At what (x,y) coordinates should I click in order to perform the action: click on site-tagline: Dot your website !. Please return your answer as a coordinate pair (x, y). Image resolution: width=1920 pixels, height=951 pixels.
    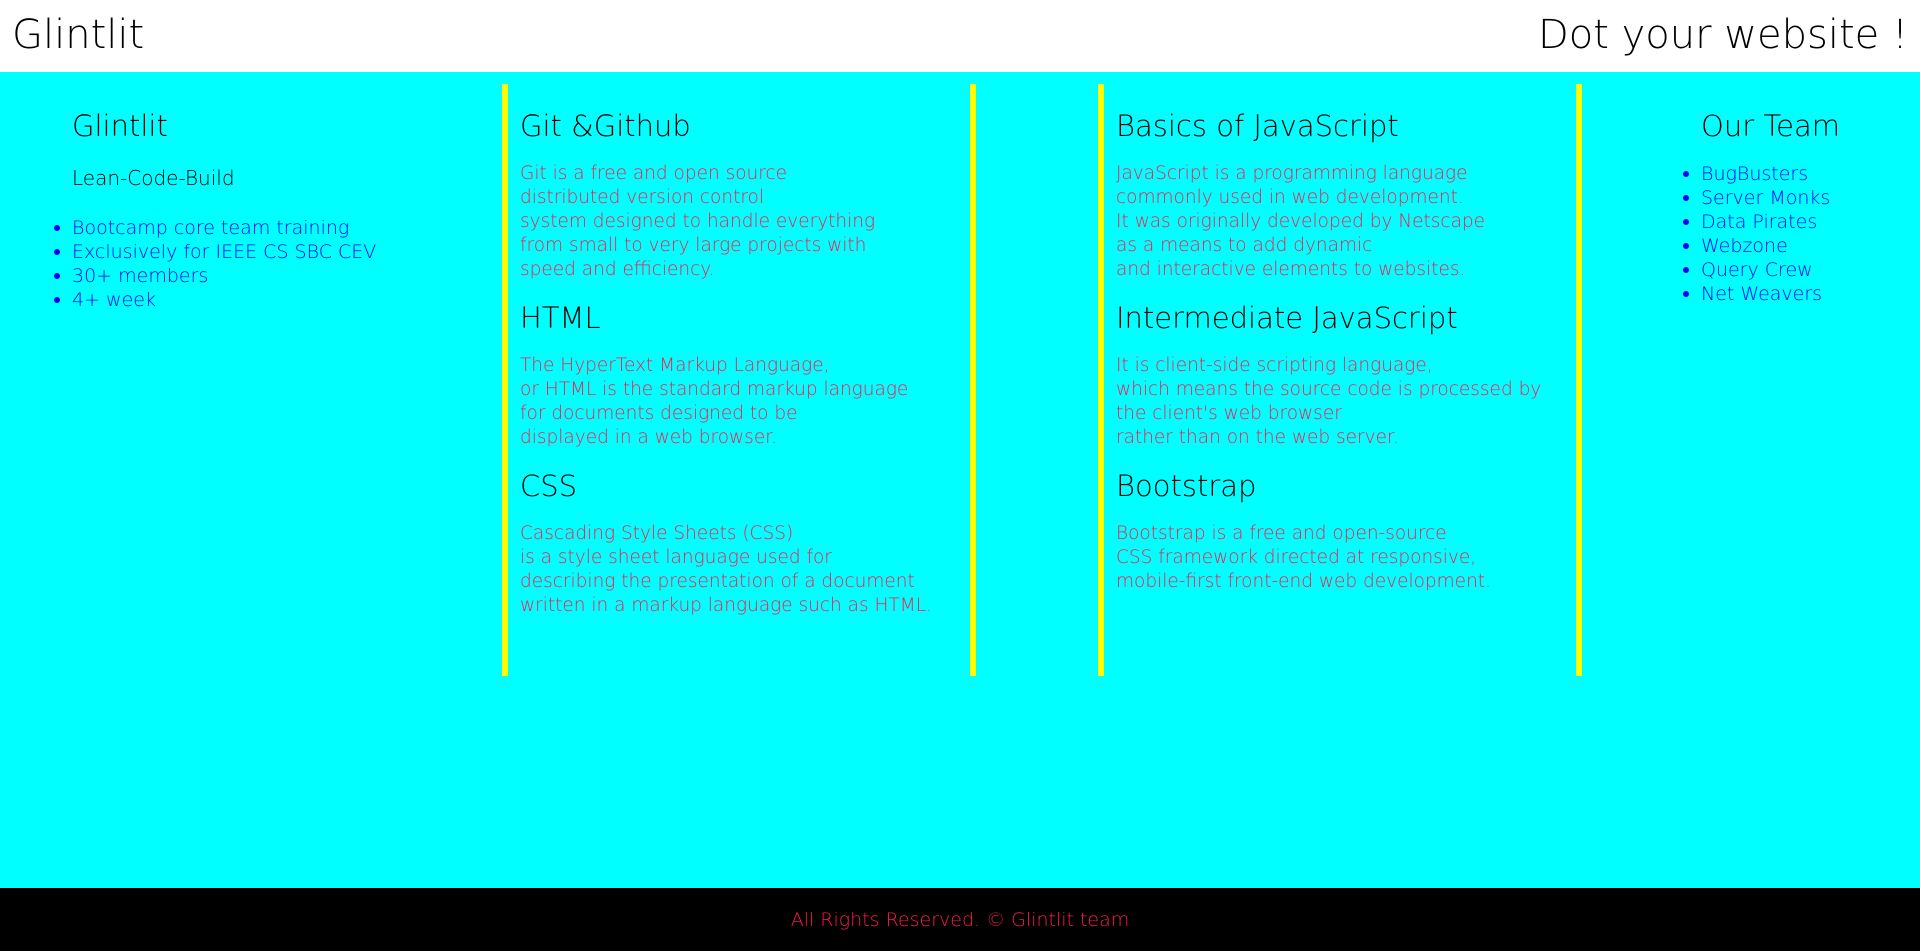
    Looking at the image, I should click on (1722, 35).